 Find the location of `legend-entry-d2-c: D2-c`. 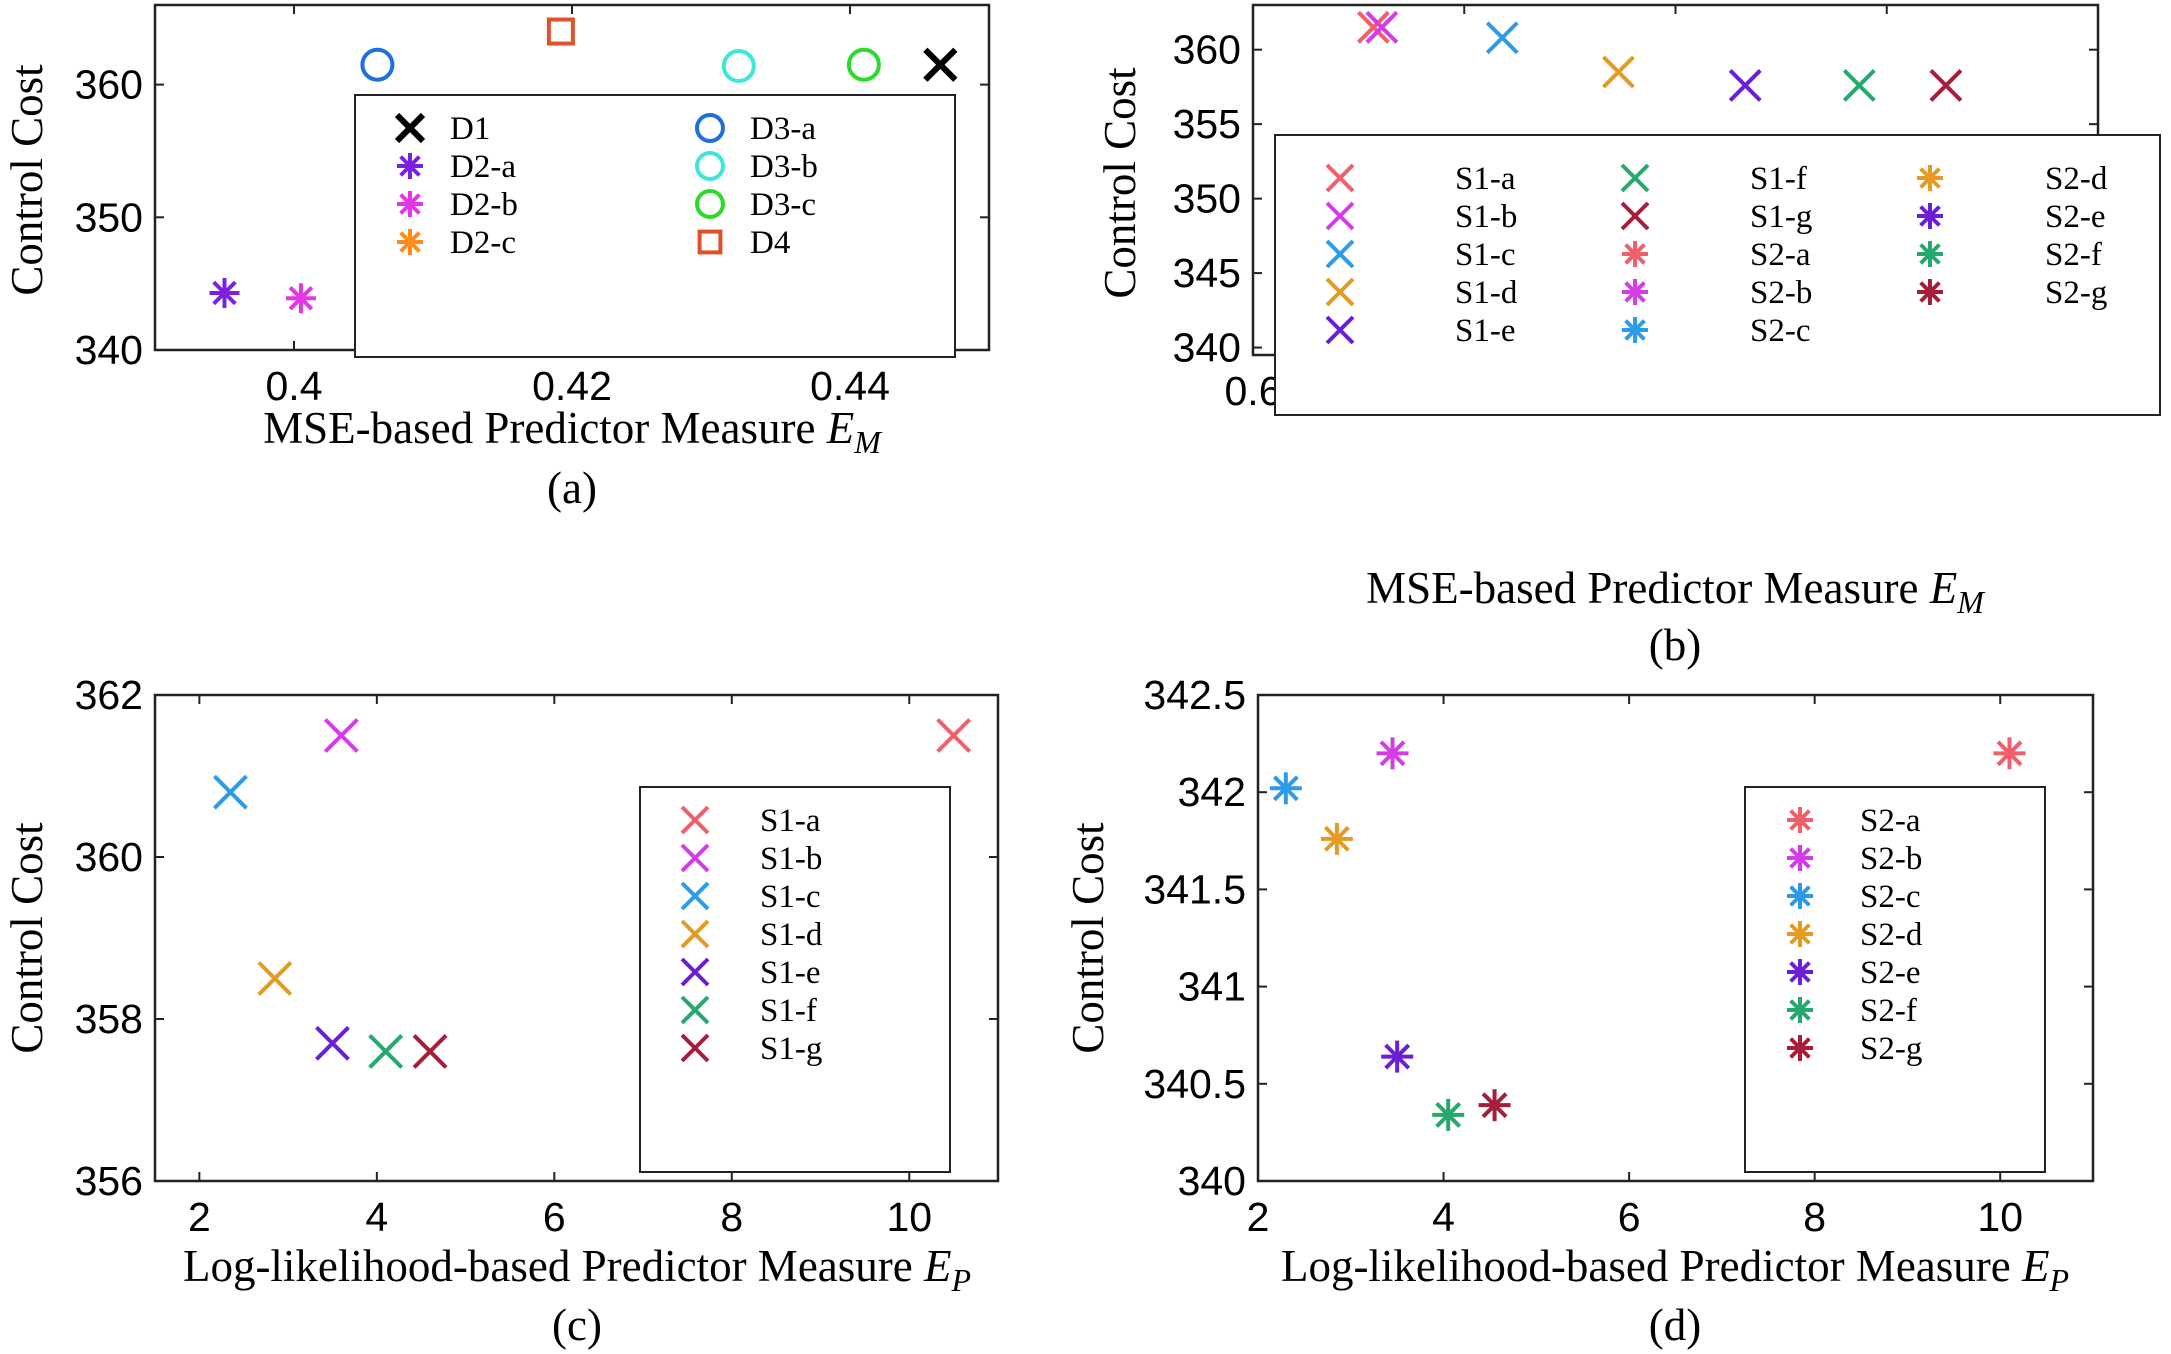

legend-entry-d2-c: D2-c is located at coordinates (456, 243).